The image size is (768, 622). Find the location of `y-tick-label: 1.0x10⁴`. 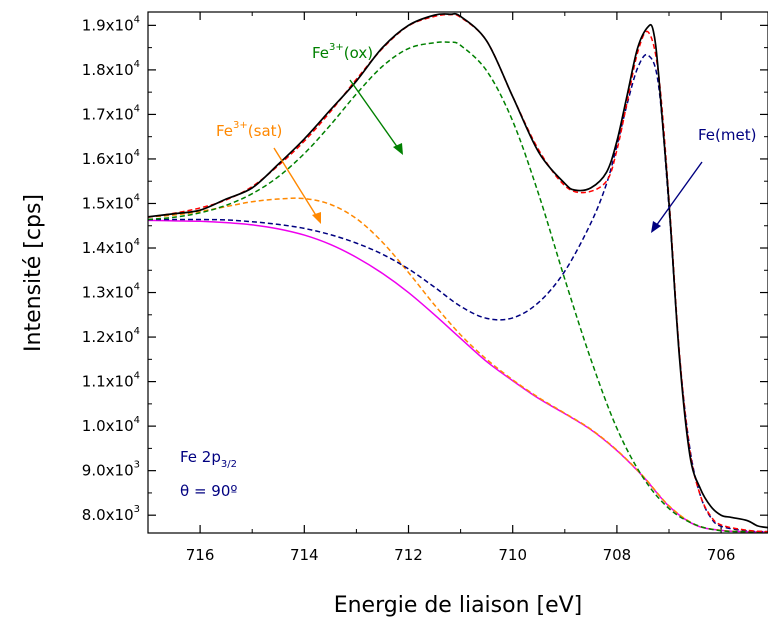

y-tick-label: 1.0x10⁴ is located at coordinates (111, 425).